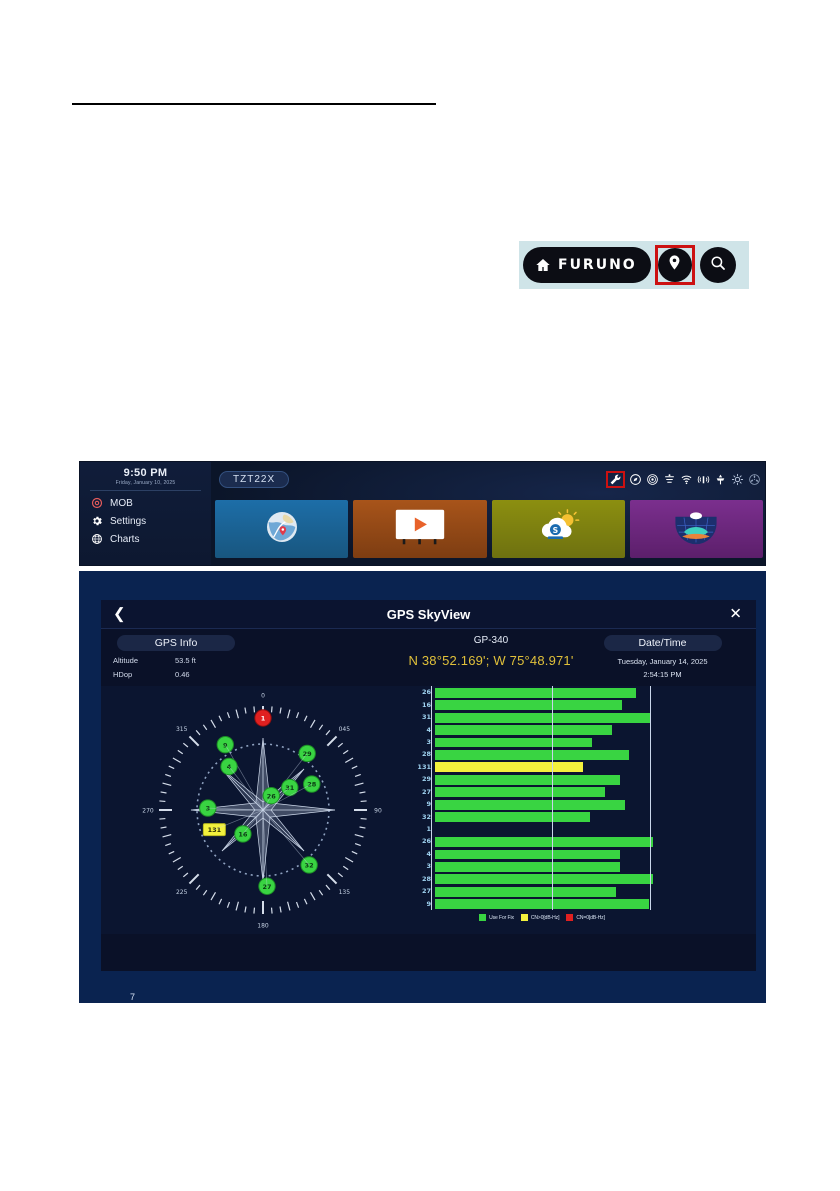 This screenshot has width=840, height=1191. I want to click on bar-label: 3, so click(428, 866).